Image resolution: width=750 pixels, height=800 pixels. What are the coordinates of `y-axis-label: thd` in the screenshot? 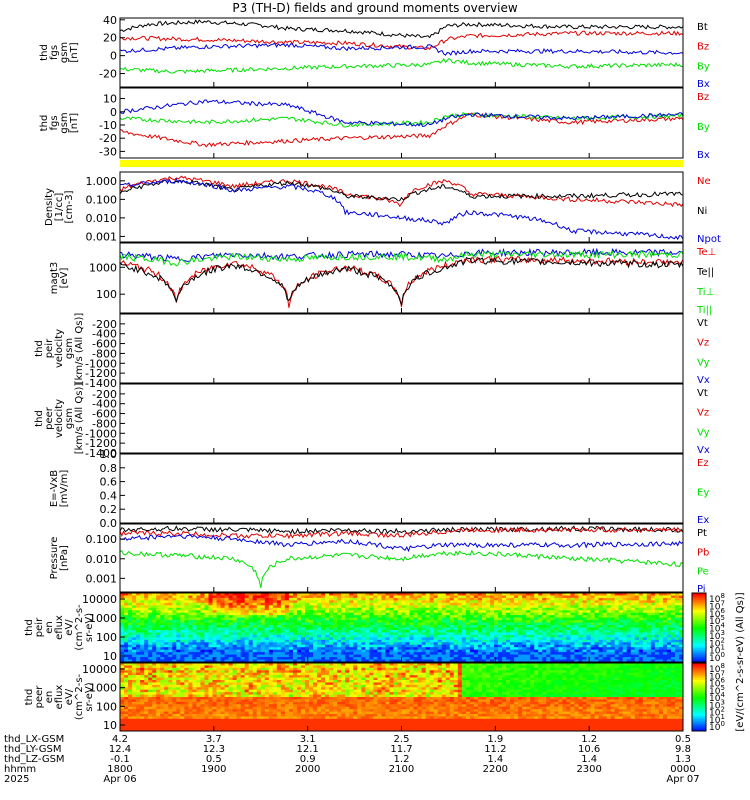 It's located at (44, 123).